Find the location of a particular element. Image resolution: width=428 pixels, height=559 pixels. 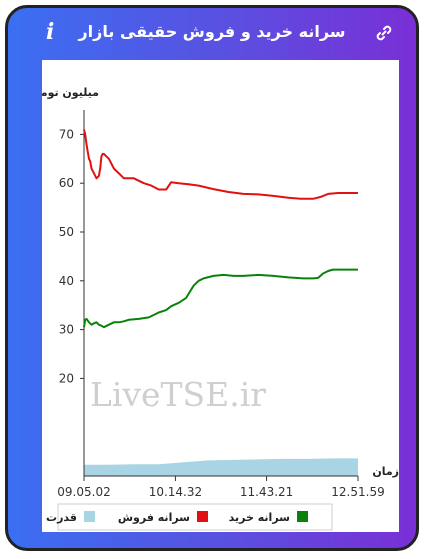

series-area-power is located at coordinates (221, 467).